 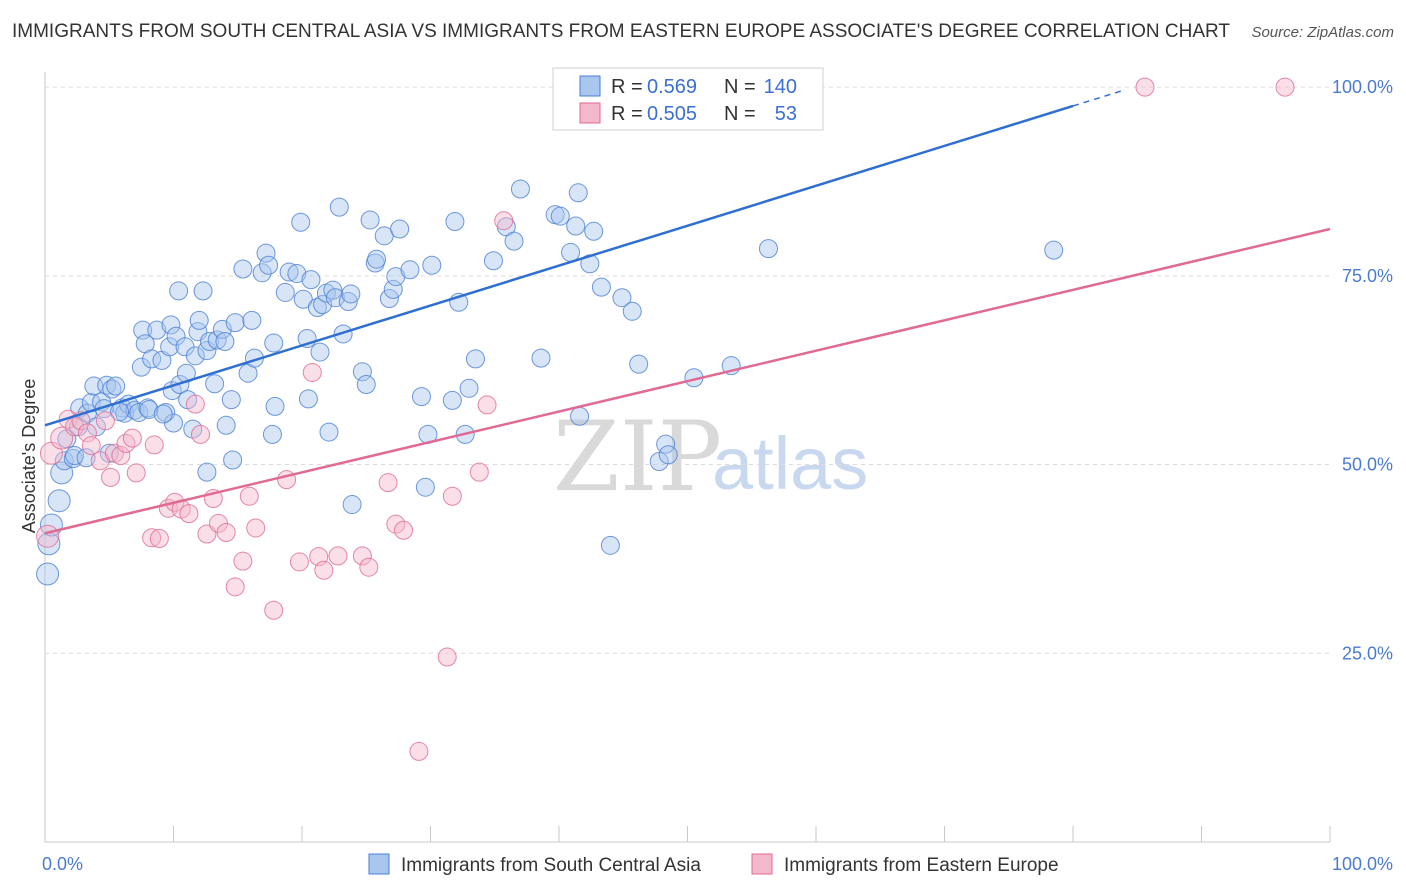 What do you see at coordinates (1367, 276) in the screenshot?
I see `y-tick-label-75: 75.0%` at bounding box center [1367, 276].